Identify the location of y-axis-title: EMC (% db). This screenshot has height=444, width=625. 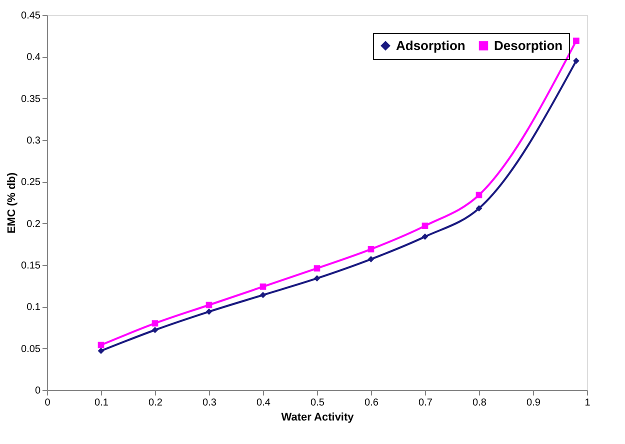
(12, 203).